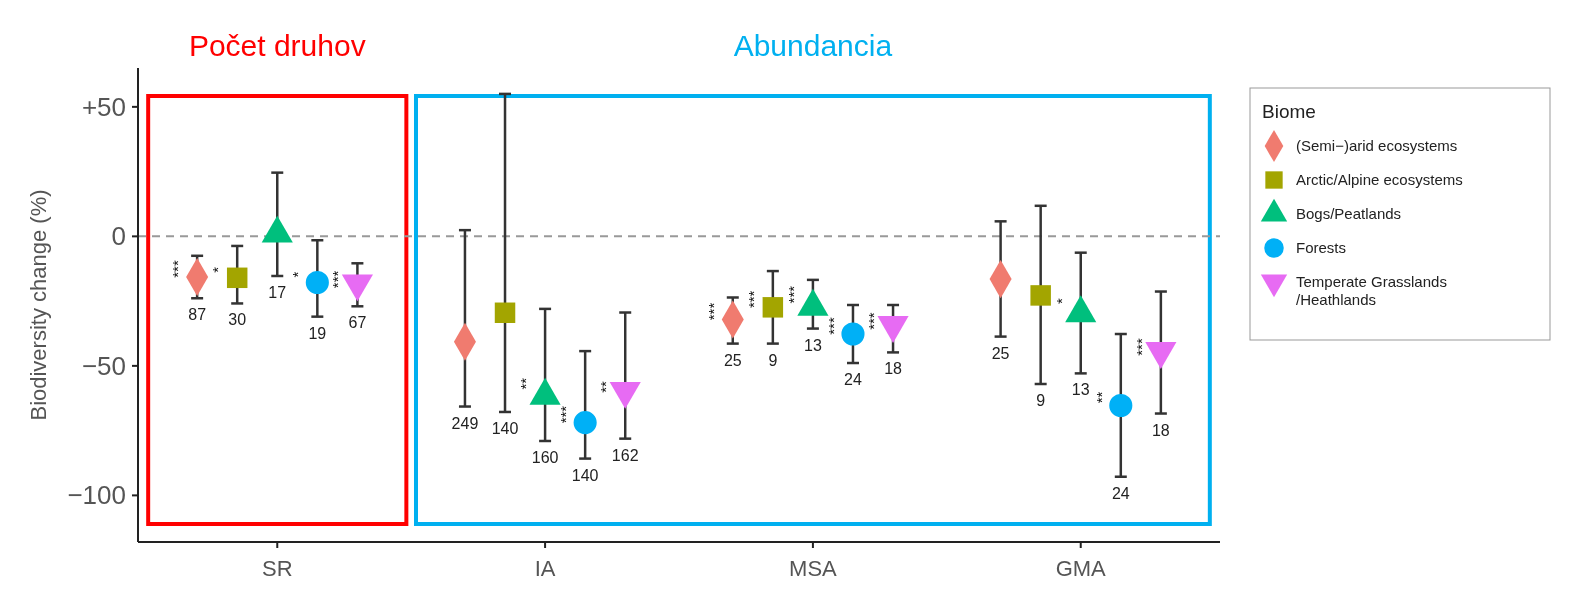 The width and height of the screenshot is (1573, 600). Describe the element at coordinates (357, 323) in the screenshot. I see `annotation: 67` at that location.